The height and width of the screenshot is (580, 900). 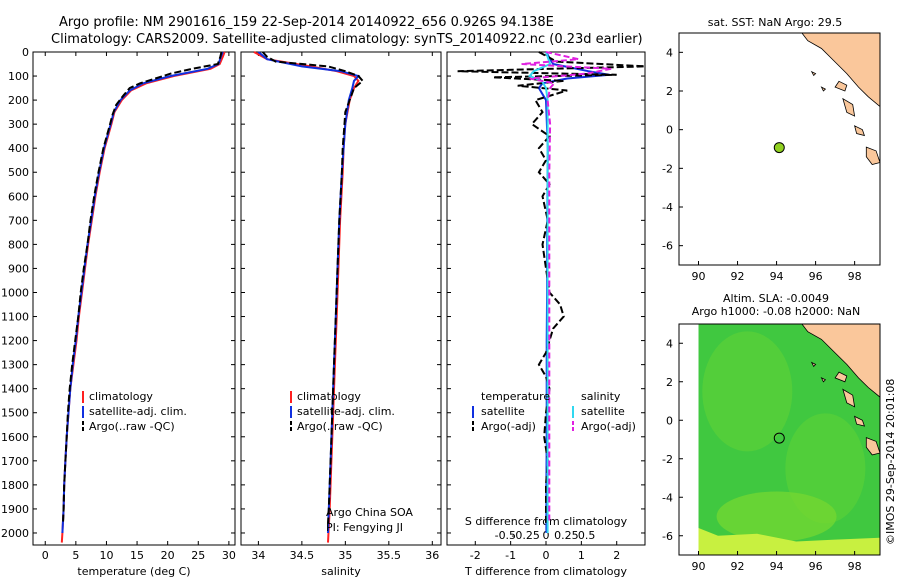 What do you see at coordinates (15, 485) in the screenshot?
I see `y-tick-label: 1800` at bounding box center [15, 485].